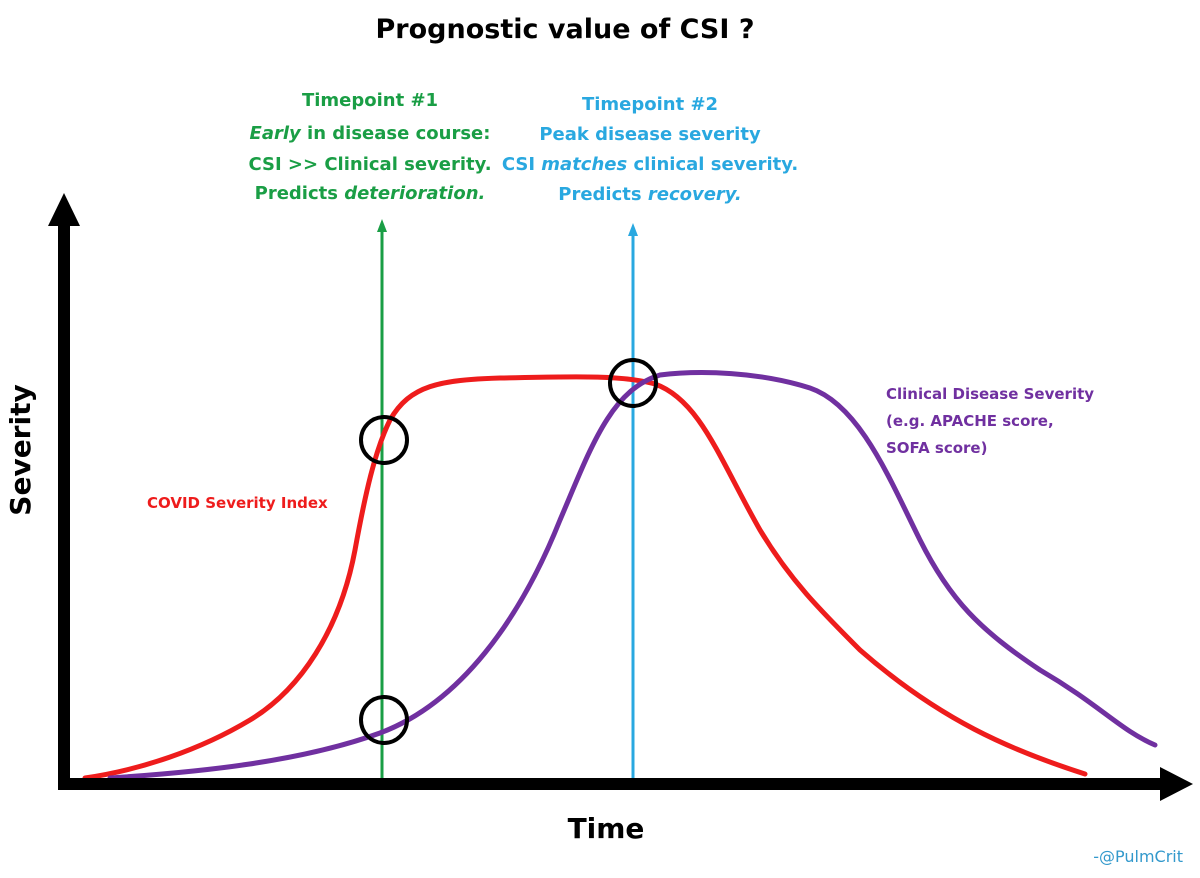 This screenshot has width=1200, height=878. I want to click on x-axis, so click(625, 784).